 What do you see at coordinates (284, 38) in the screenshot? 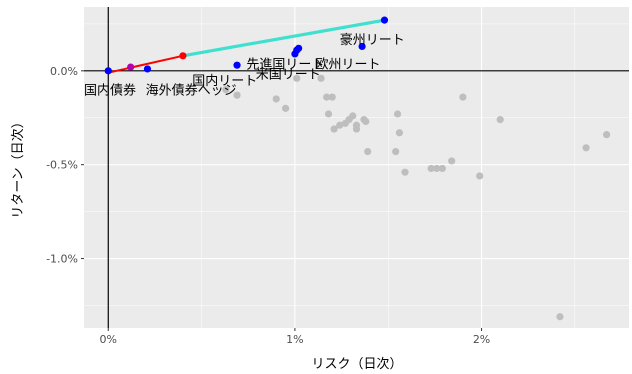
I see `frontier-line-cyan` at bounding box center [284, 38].